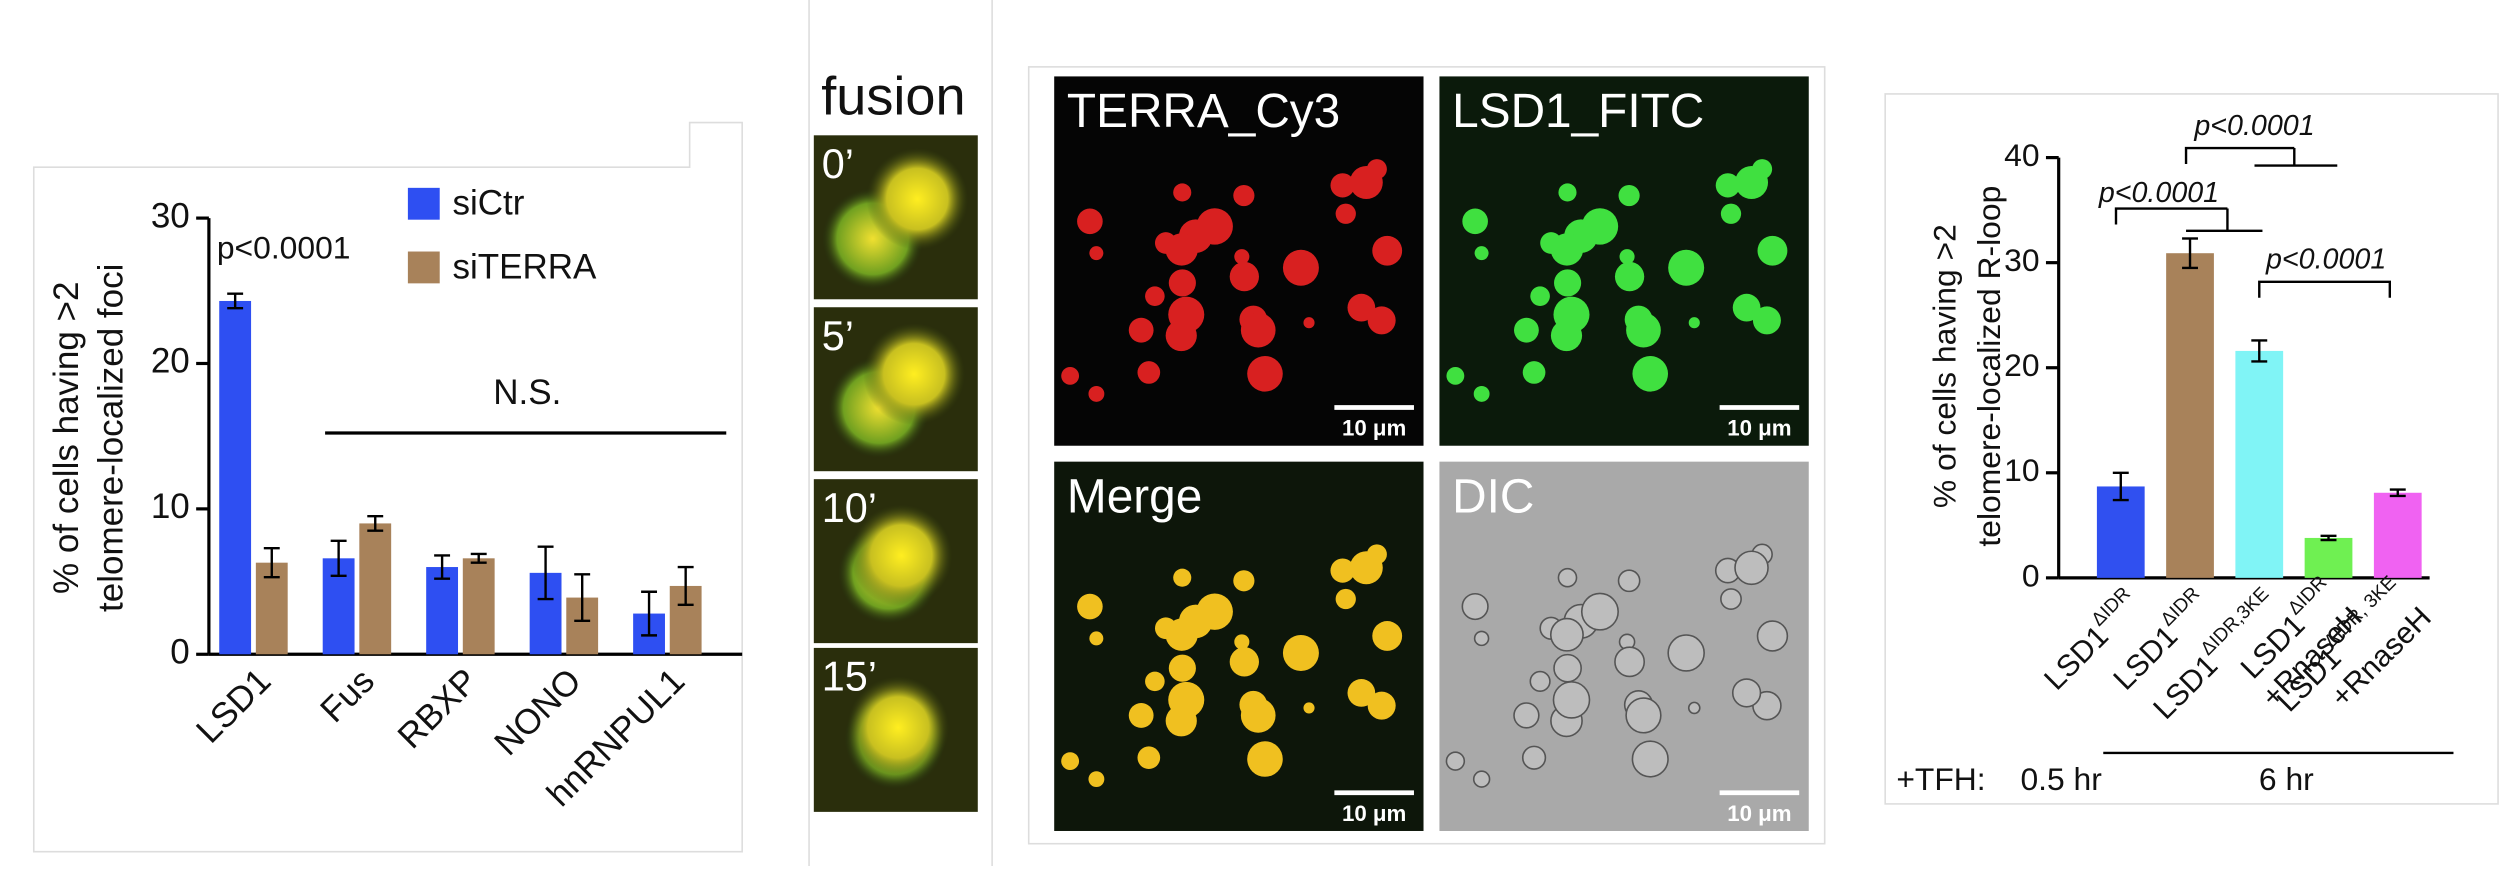  I want to click on y-tick-label: 40, so click(2021, 155).